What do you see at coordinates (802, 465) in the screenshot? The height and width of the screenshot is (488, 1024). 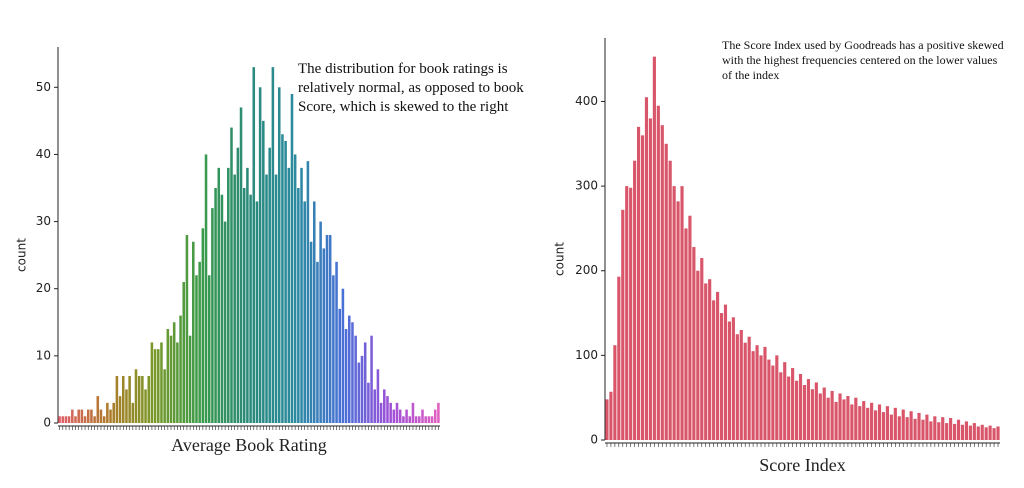 I see `x-axis-label: Score Index` at bounding box center [802, 465].